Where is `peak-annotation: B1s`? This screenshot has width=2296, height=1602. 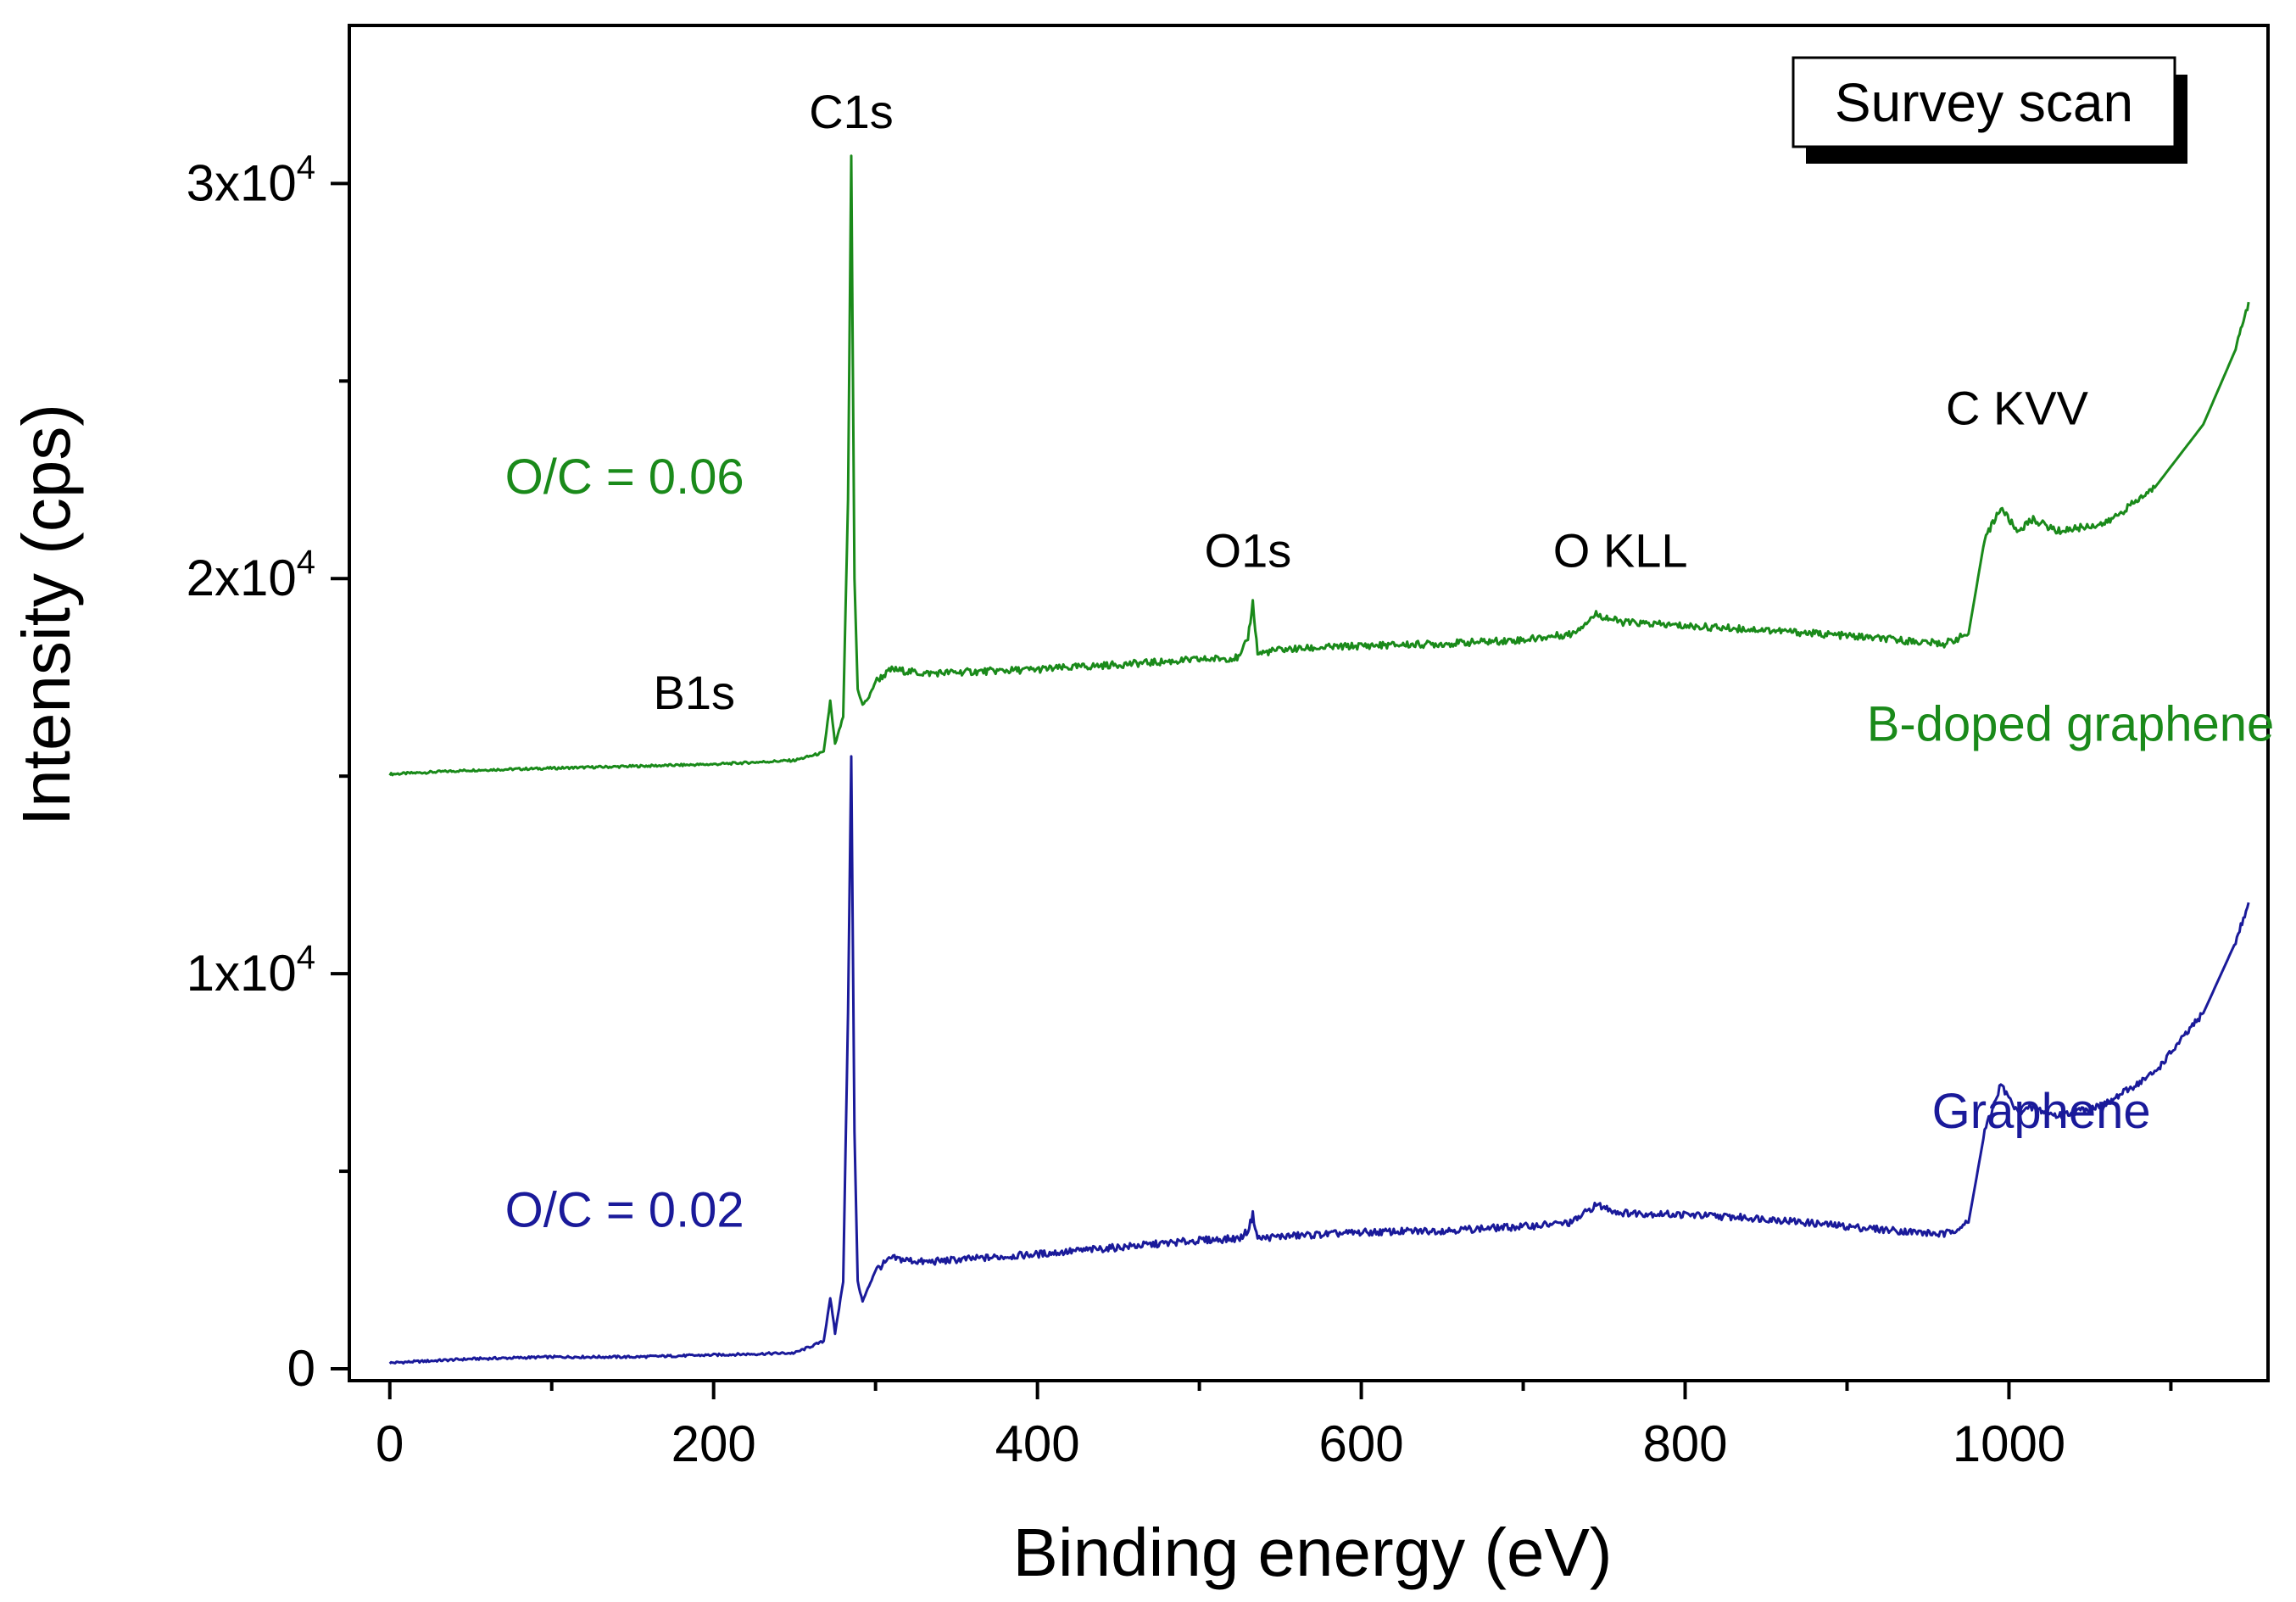
peak-annotation: B1s is located at coordinates (695, 692).